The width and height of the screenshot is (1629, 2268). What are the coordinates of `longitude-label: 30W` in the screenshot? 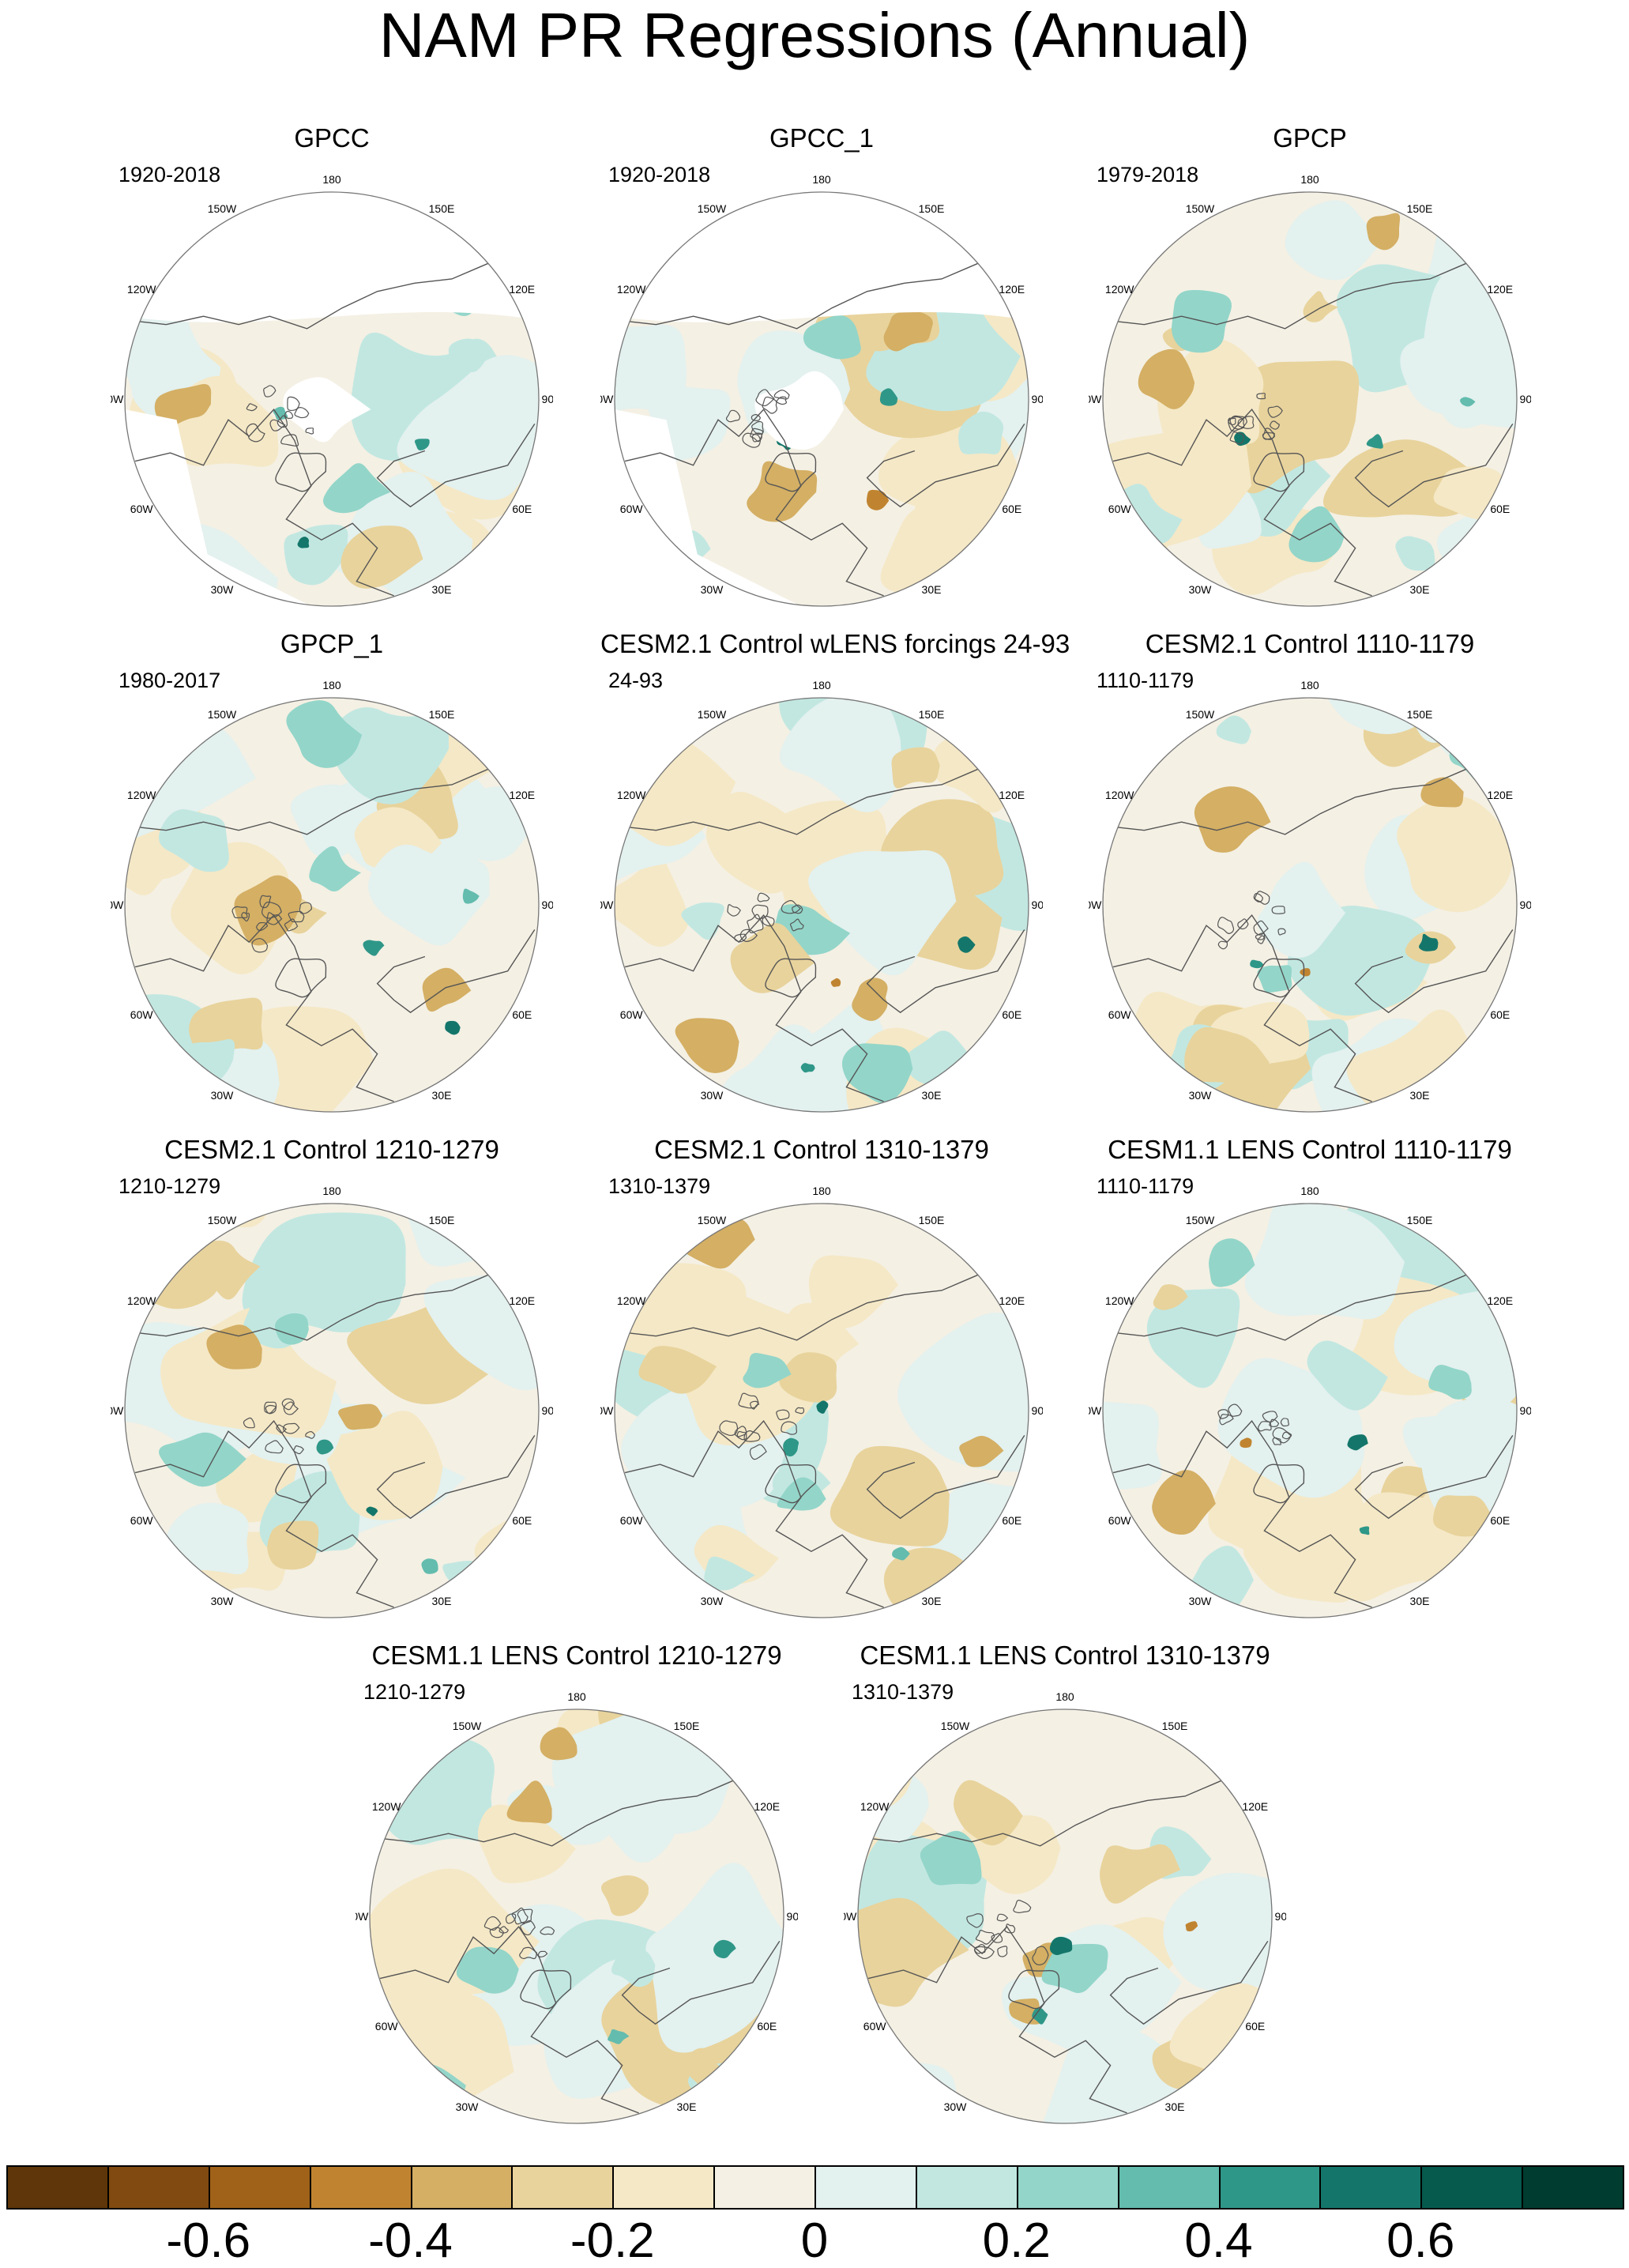 It's located at (712, 590).